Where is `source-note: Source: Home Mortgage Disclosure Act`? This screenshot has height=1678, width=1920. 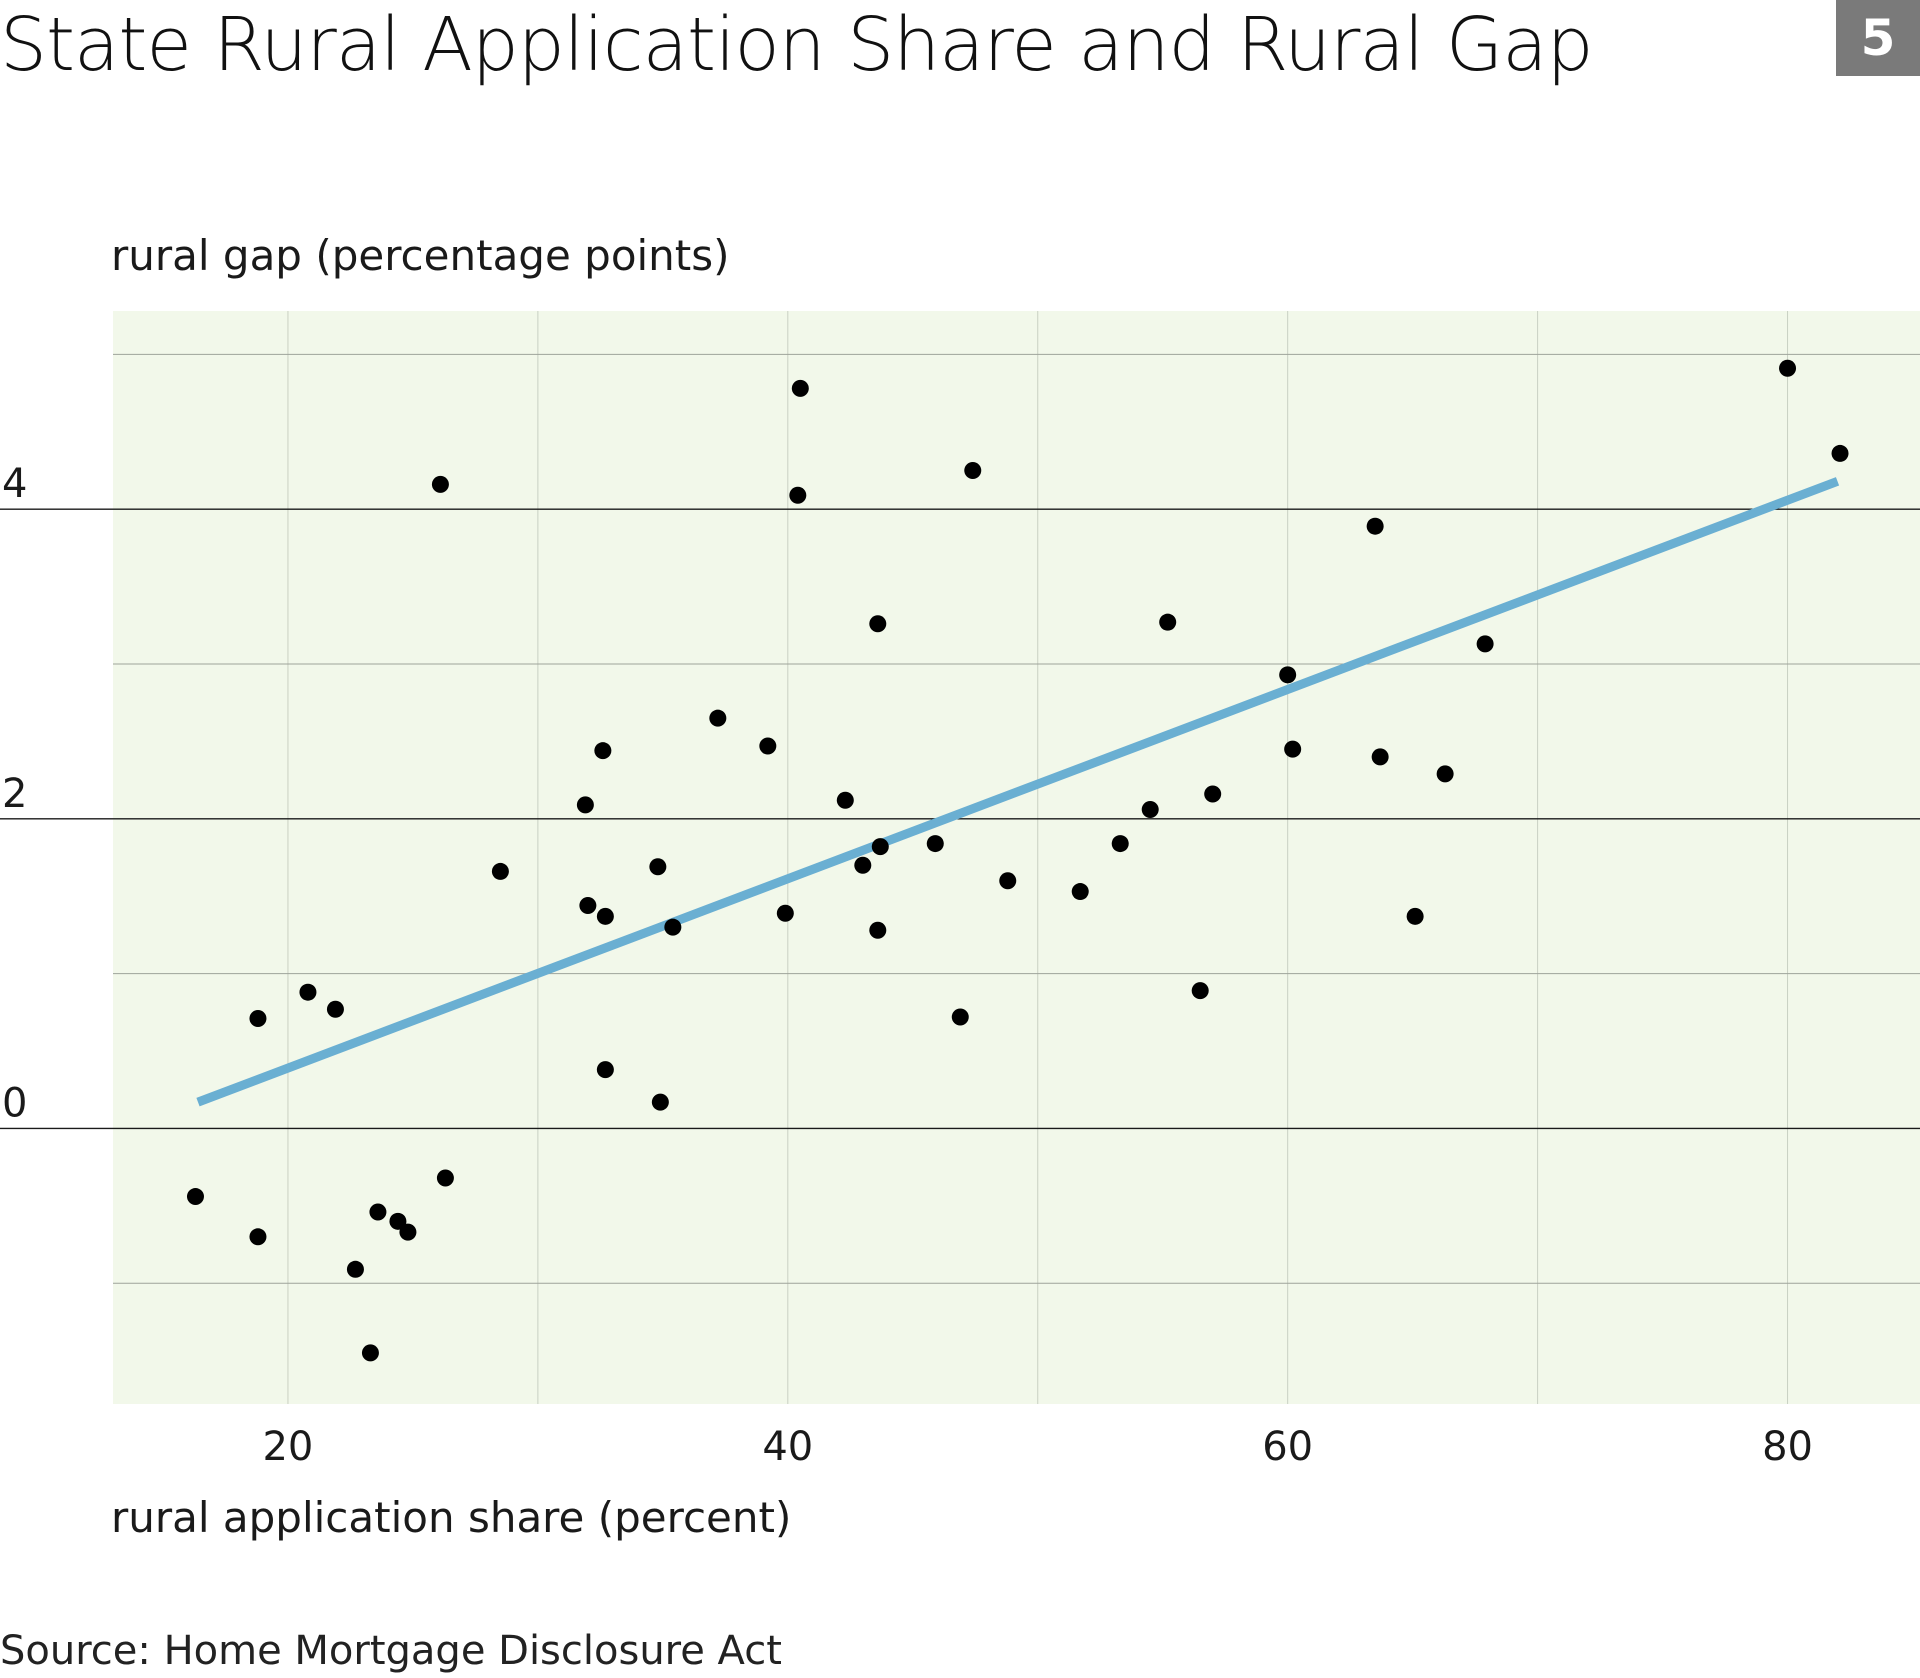 source-note: Source: Home Mortgage Disclosure Act is located at coordinates (391, 1651).